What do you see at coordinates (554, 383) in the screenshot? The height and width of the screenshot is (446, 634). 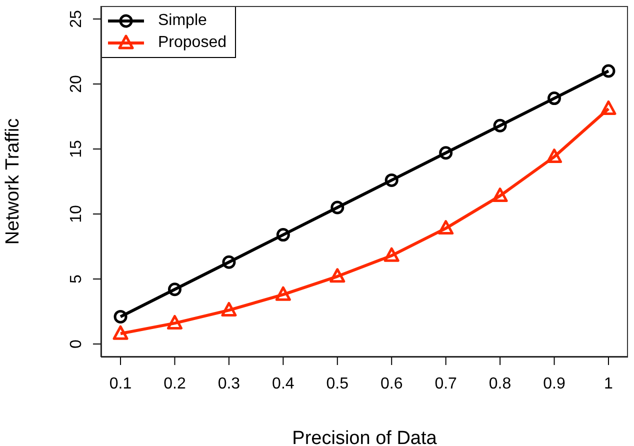 I see `x-tick-label: 0.9` at bounding box center [554, 383].